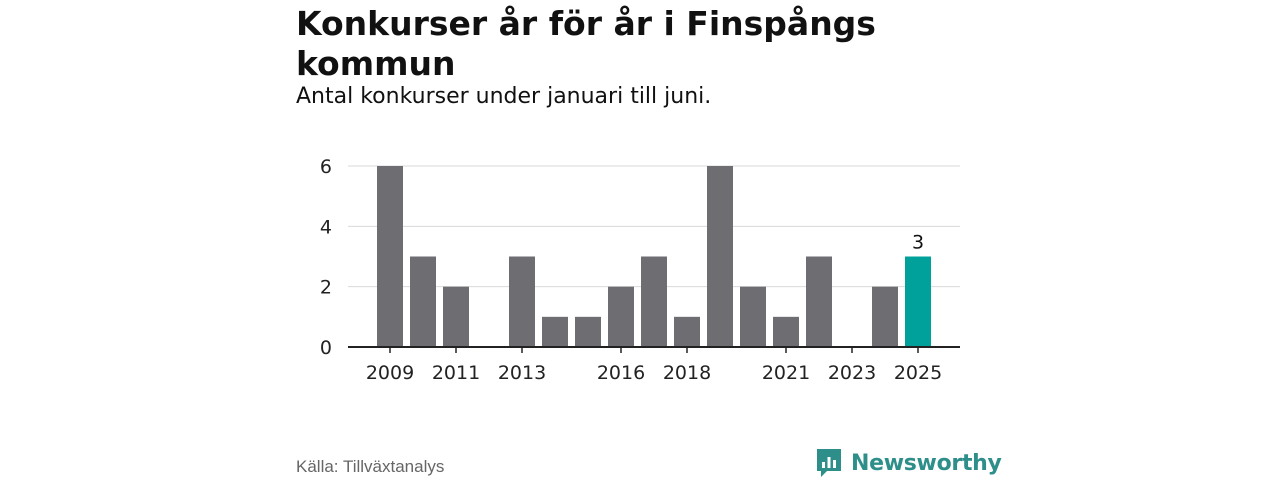  Describe the element at coordinates (786, 373) in the screenshot. I see `x-tick-label: 2021` at that location.